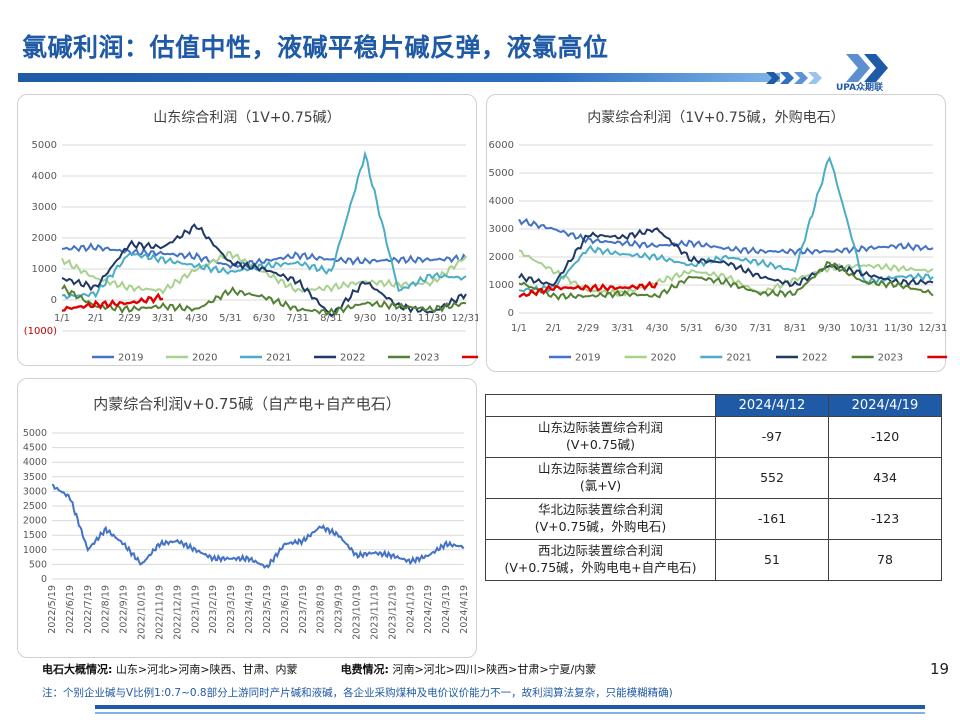 This screenshot has height=720, width=960. I want to click on x-tick-label: 7/31, so click(297, 318).